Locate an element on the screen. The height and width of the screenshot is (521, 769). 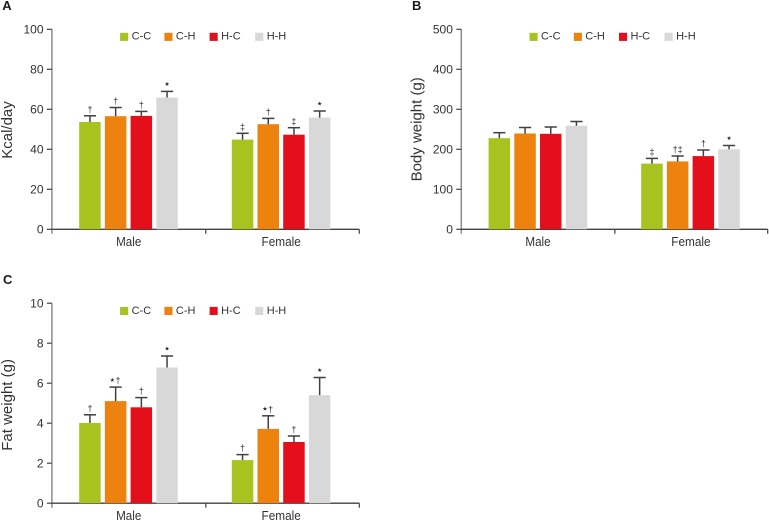
svg-text: Body weight (g) is located at coordinates (416, 129).